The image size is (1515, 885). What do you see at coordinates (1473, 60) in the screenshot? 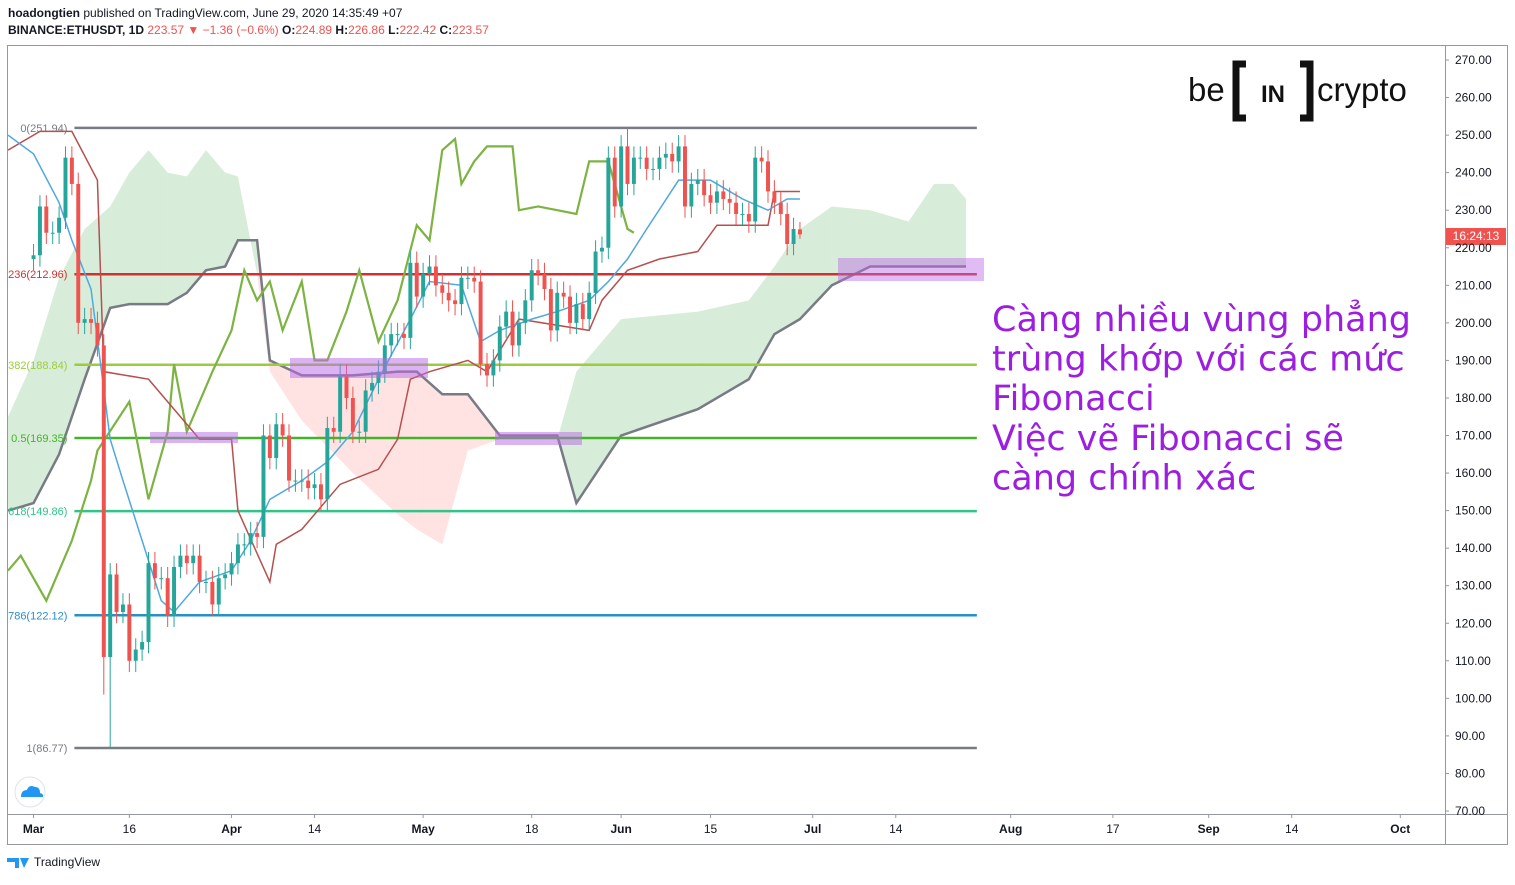
I see `y-tick-label: 270.00` at bounding box center [1473, 60].